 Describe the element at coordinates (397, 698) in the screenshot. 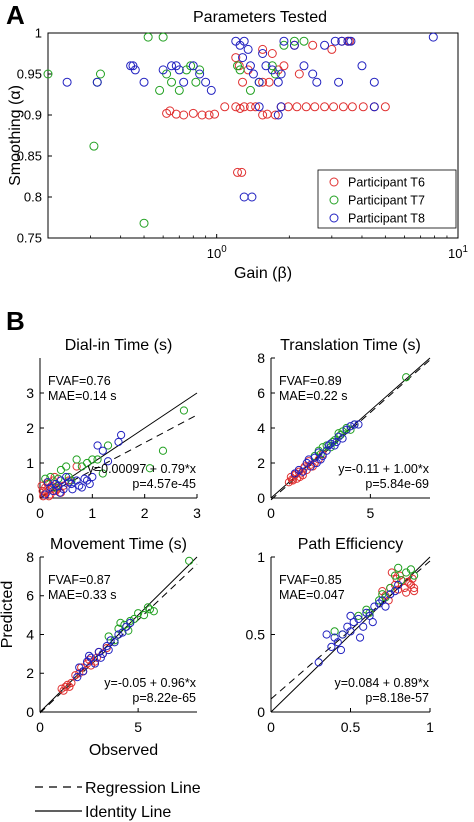

I see `p-value: p=8.18e-57` at that location.